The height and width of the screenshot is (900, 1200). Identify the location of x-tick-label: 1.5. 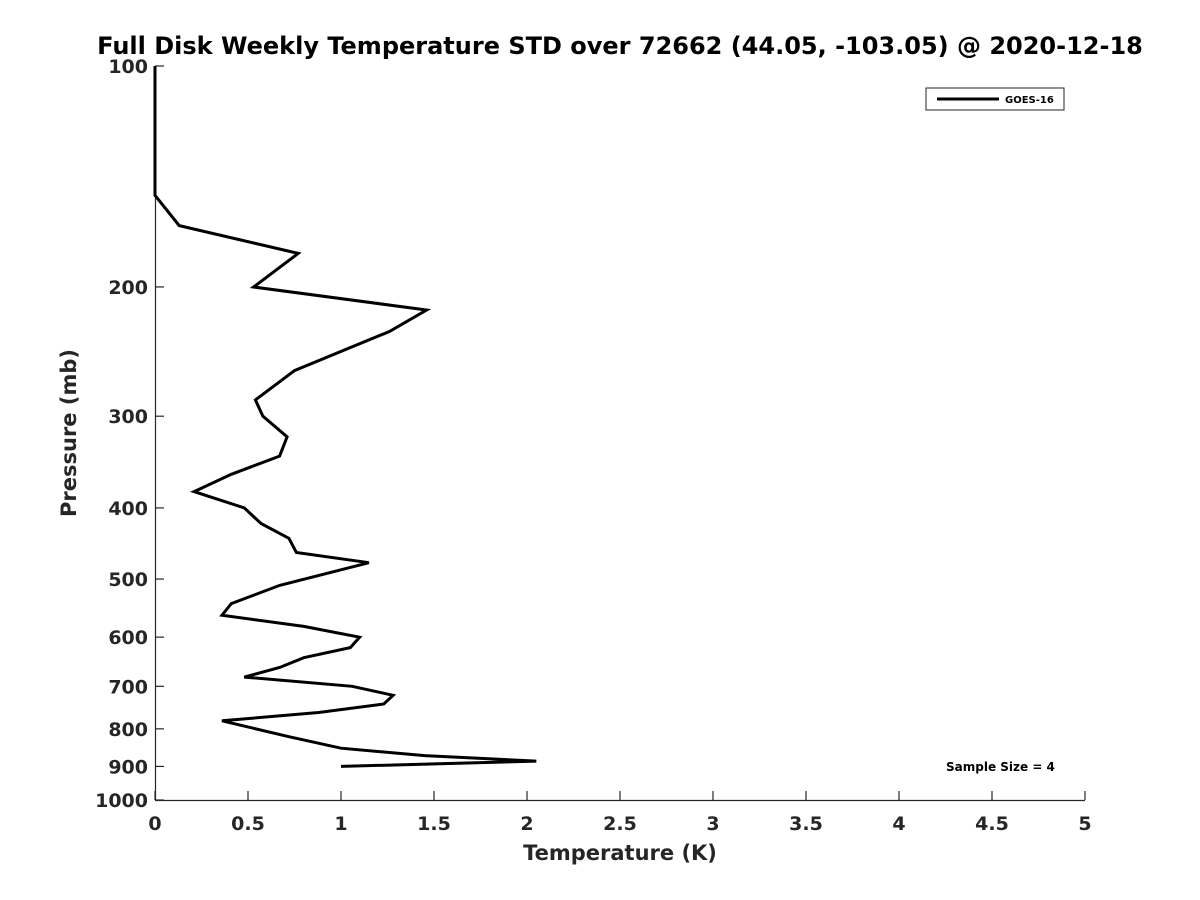
(434, 824).